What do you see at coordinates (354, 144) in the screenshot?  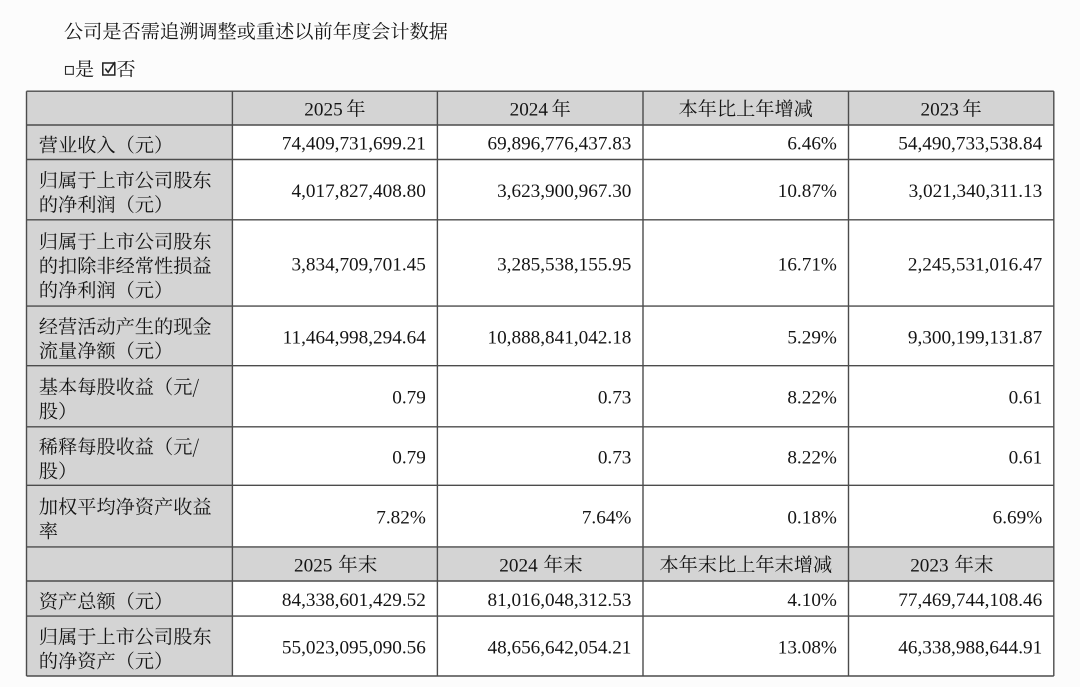 I see `svg-text: 74,409,731,699.21` at bounding box center [354, 144].